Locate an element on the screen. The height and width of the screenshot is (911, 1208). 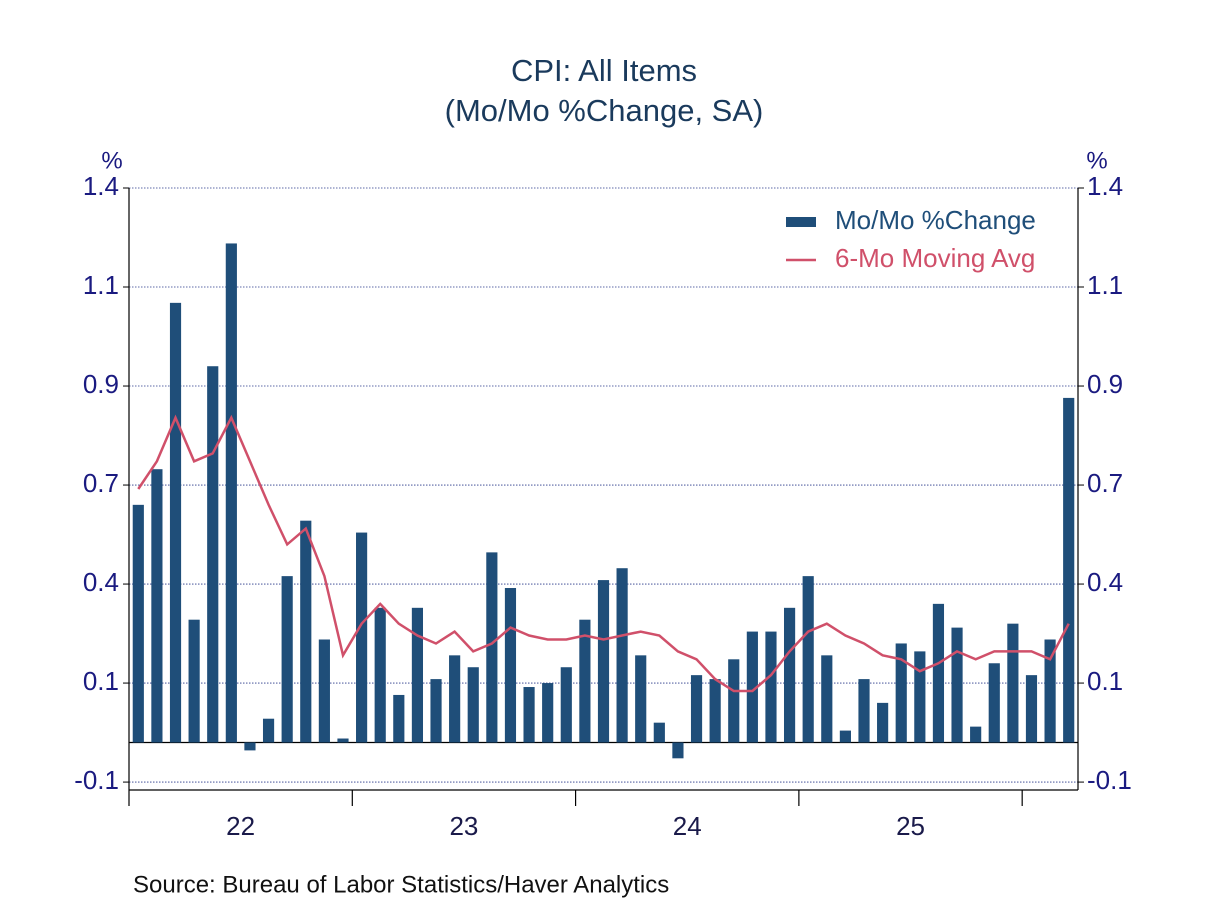
x-tick-label: 23 is located at coordinates (463, 826).